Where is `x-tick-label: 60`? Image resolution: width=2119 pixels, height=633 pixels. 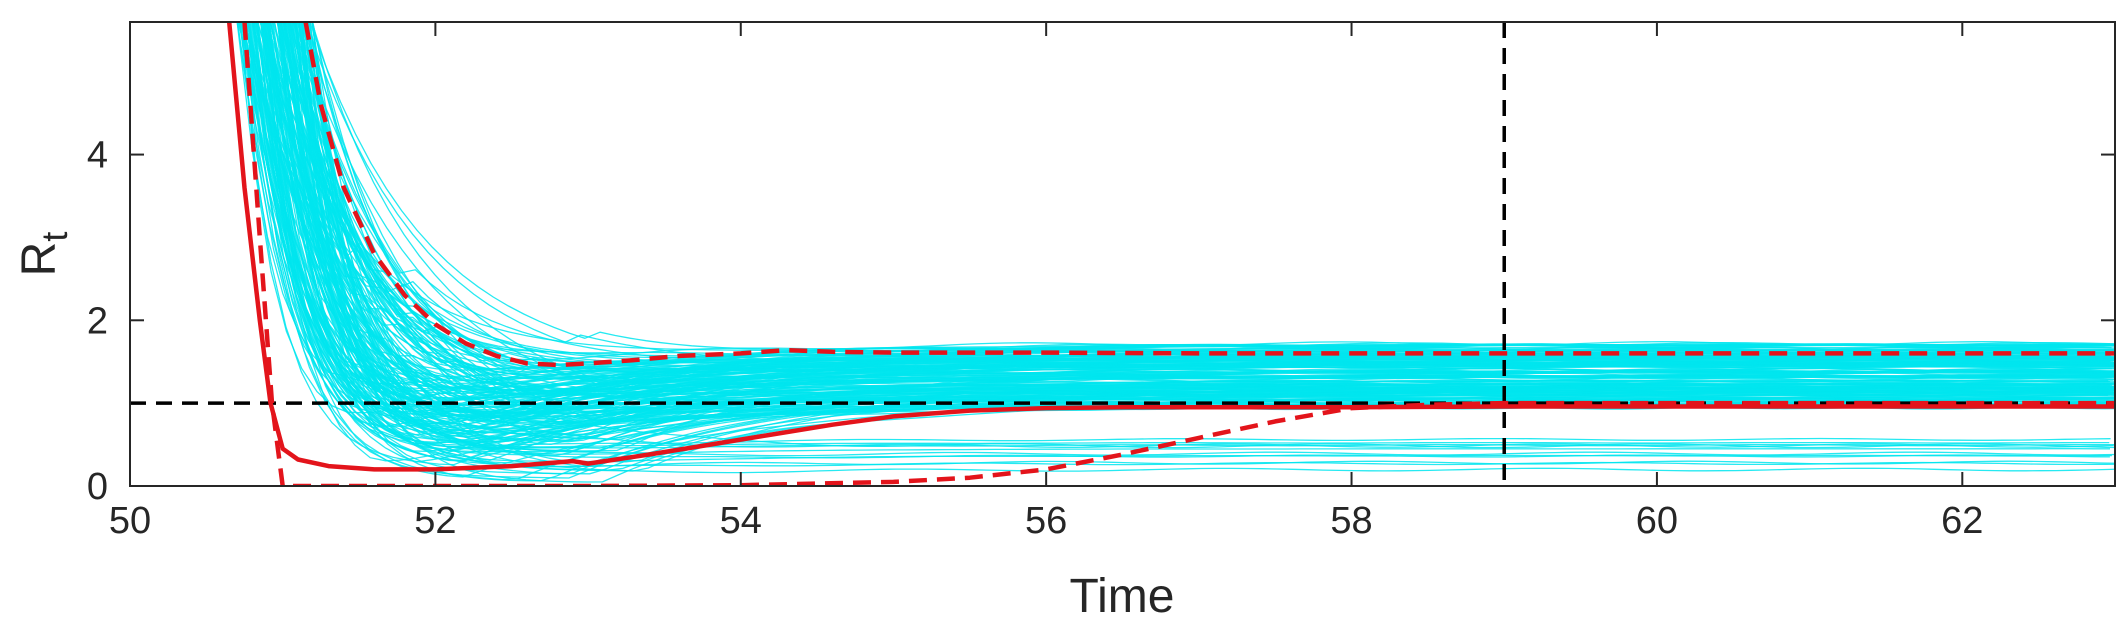 x-tick-label: 60 is located at coordinates (1657, 521).